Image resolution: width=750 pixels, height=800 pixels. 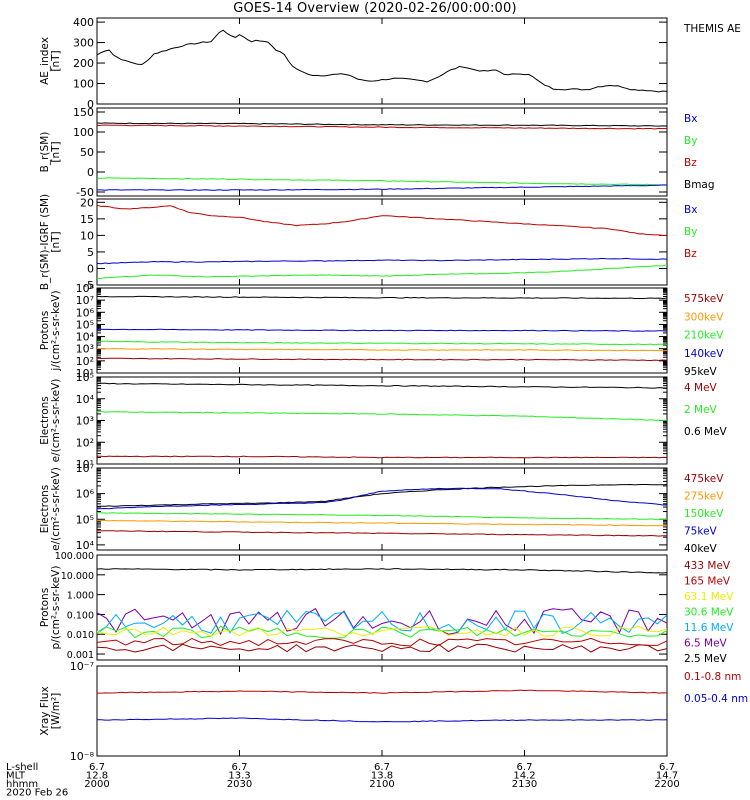 I want to click on legend-label: 300keV, so click(x=704, y=317).